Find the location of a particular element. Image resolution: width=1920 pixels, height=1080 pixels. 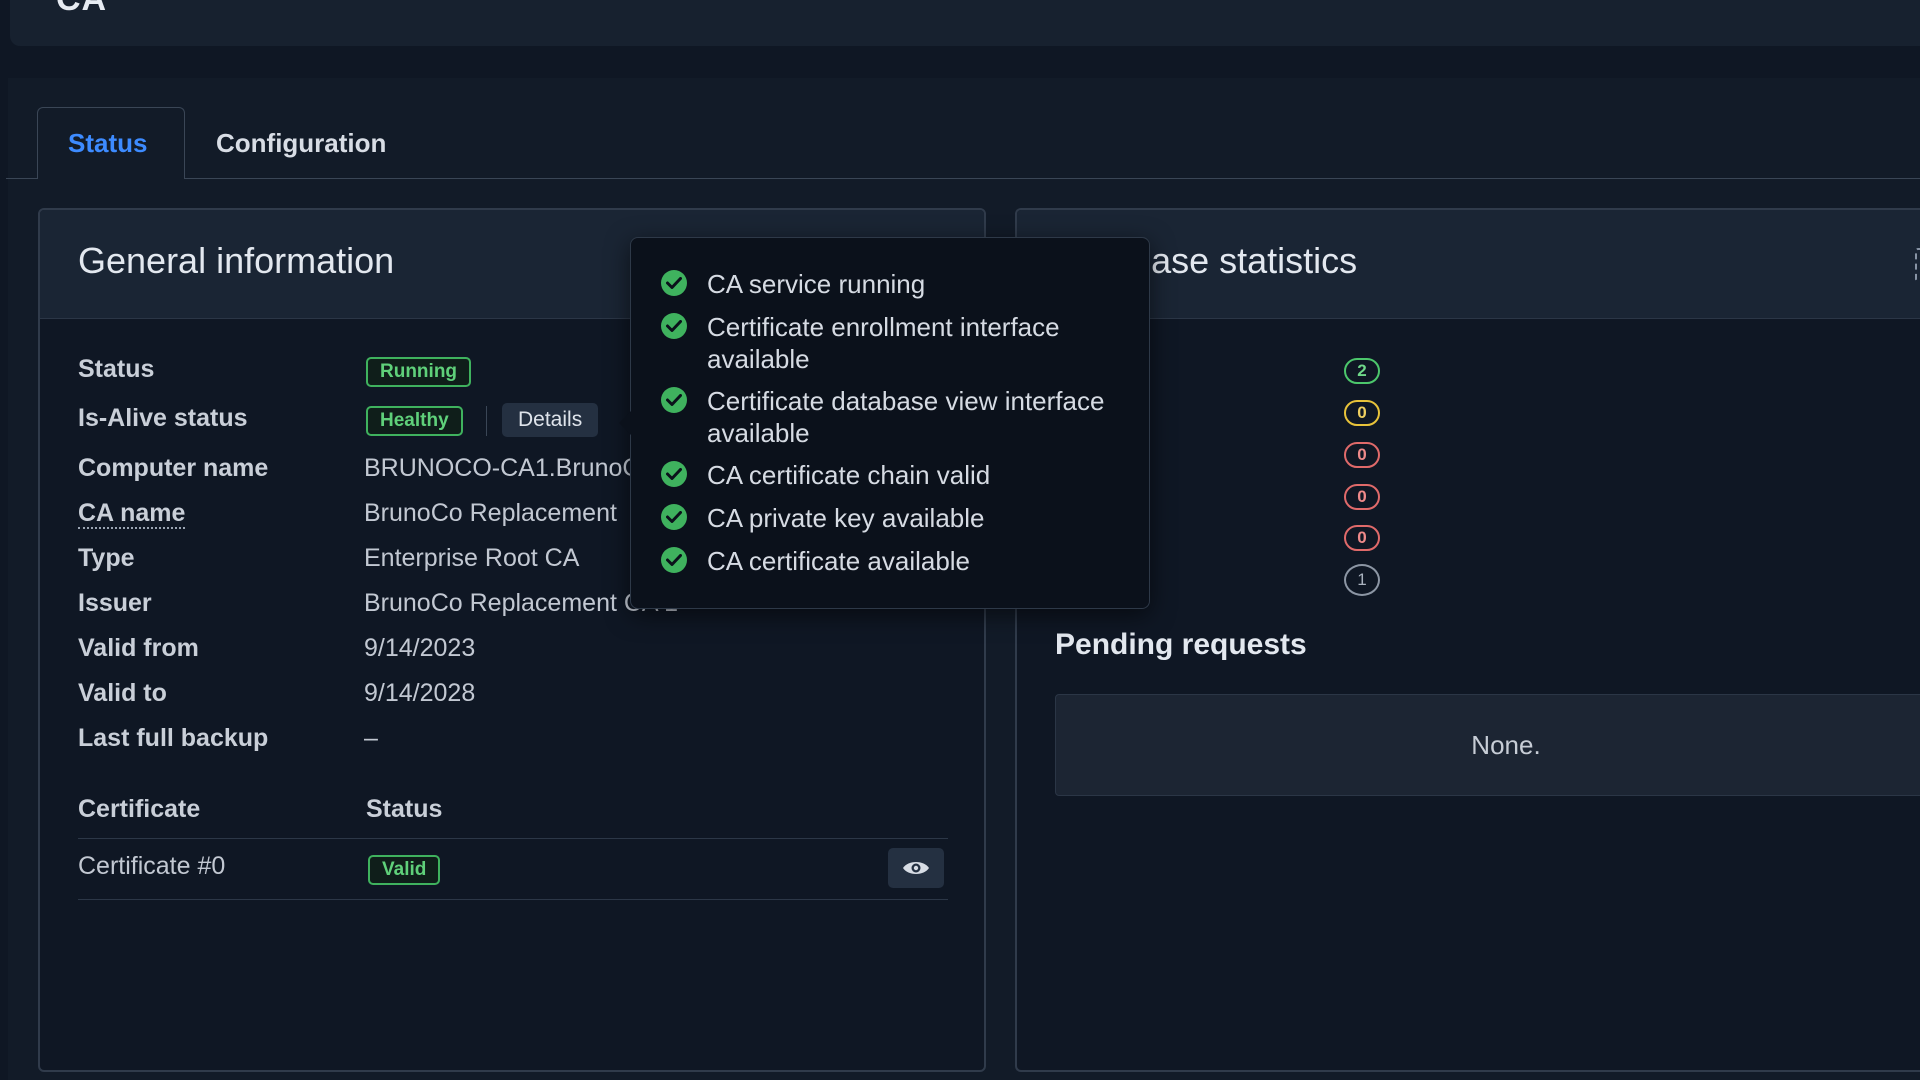

database-statistics-header: Database statistics is located at coordinates (1468, 264).